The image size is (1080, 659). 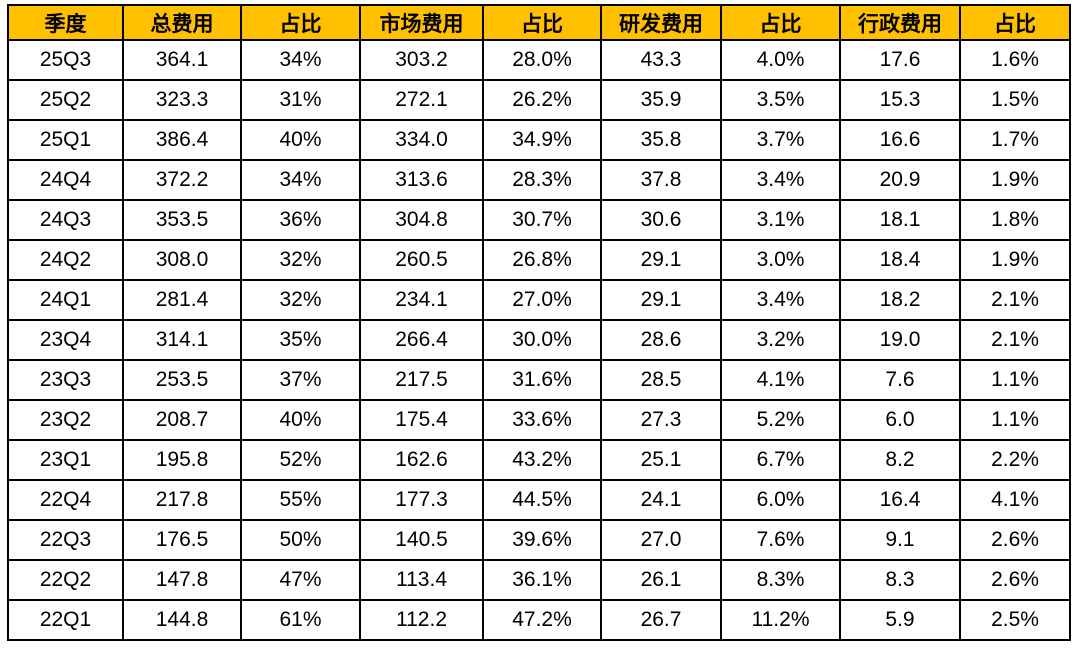 What do you see at coordinates (542, 300) in the screenshot?
I see `table-cell: 27.0%` at bounding box center [542, 300].